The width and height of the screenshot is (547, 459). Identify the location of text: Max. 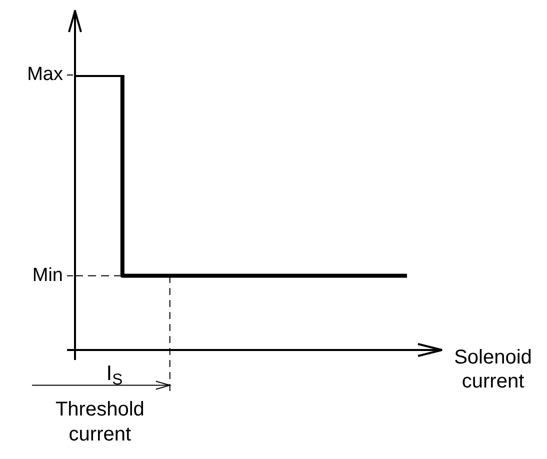
(45, 75).